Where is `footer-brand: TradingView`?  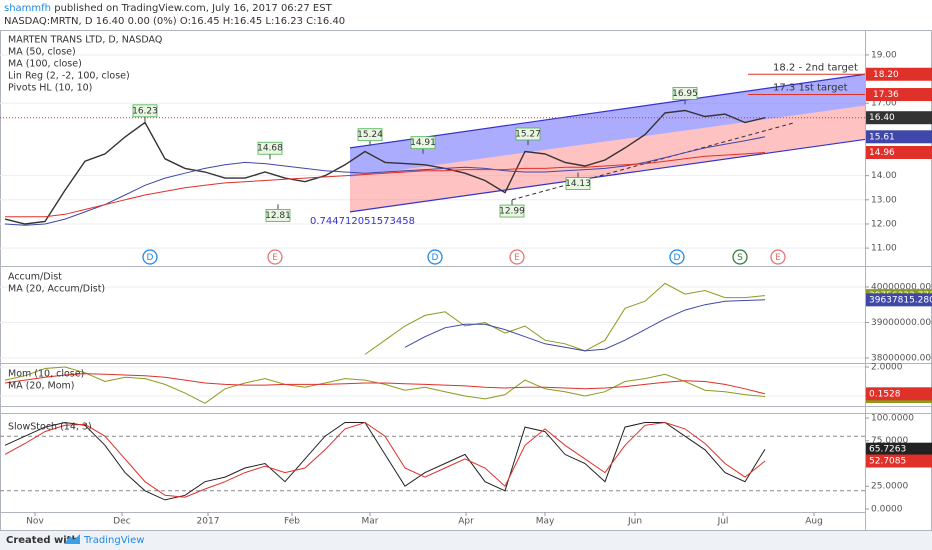 footer-brand: TradingView is located at coordinates (113, 540).